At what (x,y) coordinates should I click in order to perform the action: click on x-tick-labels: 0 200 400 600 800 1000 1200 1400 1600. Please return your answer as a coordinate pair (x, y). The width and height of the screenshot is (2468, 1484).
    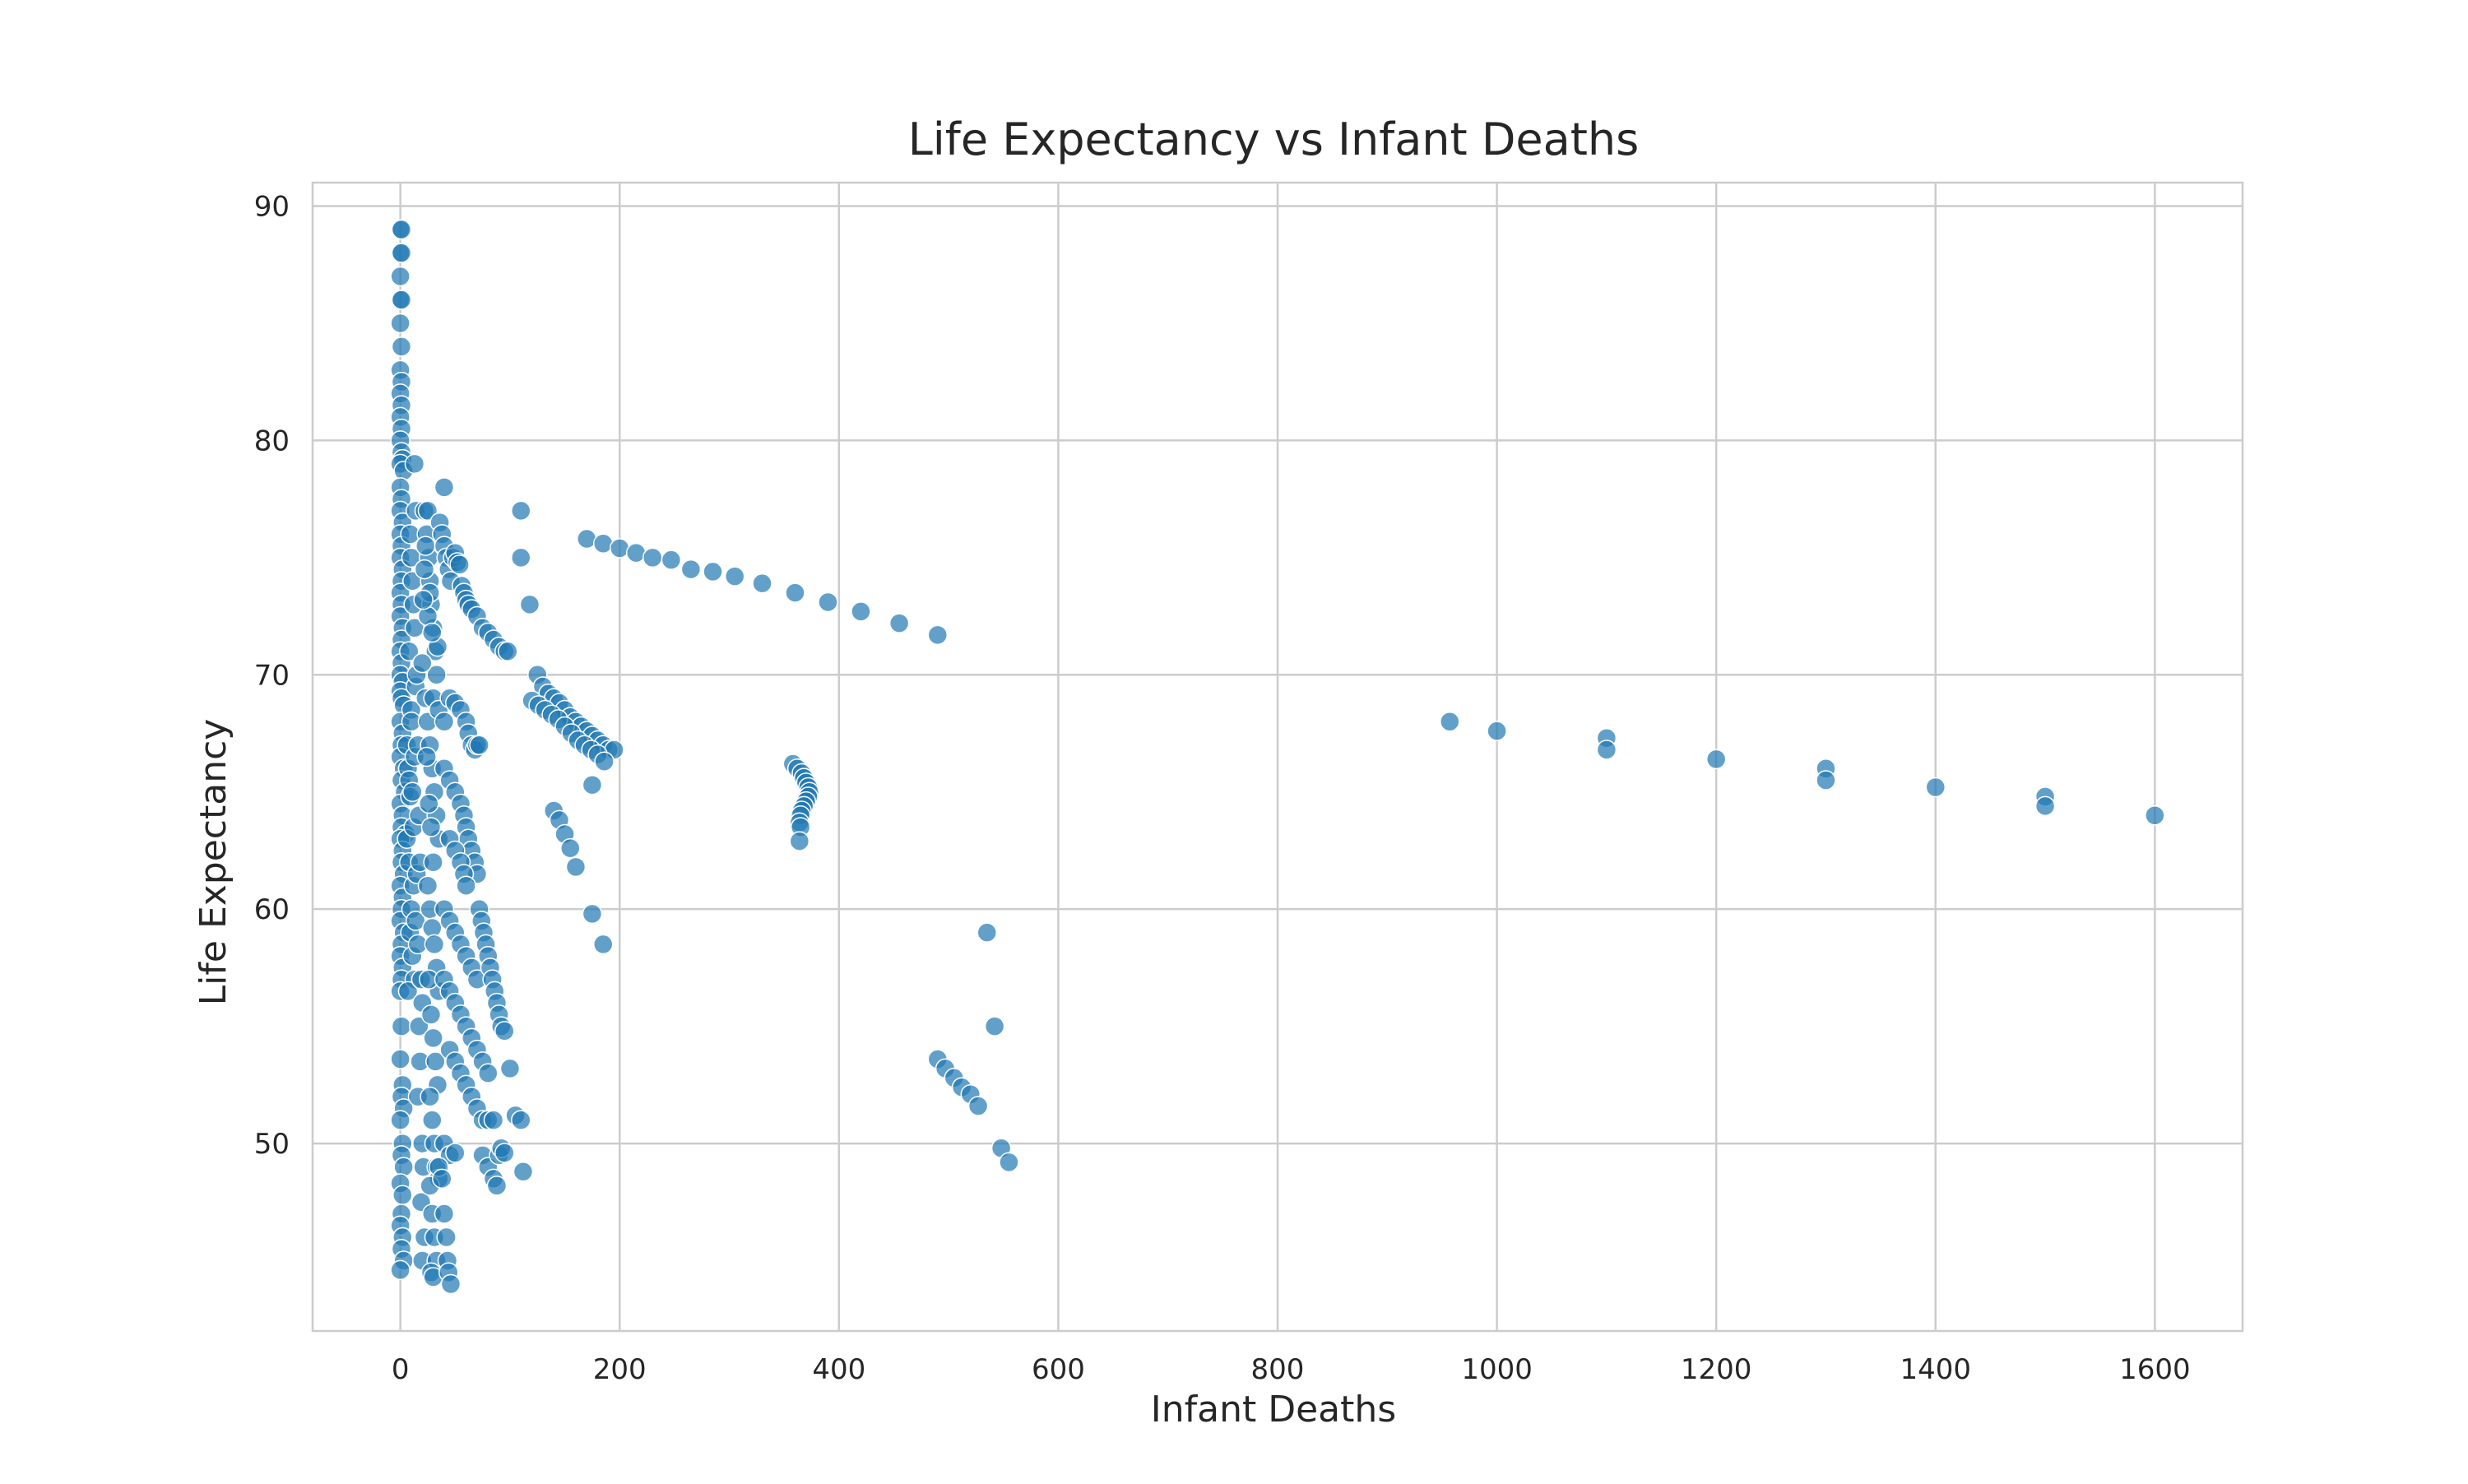
    Looking at the image, I should click on (1291, 1369).